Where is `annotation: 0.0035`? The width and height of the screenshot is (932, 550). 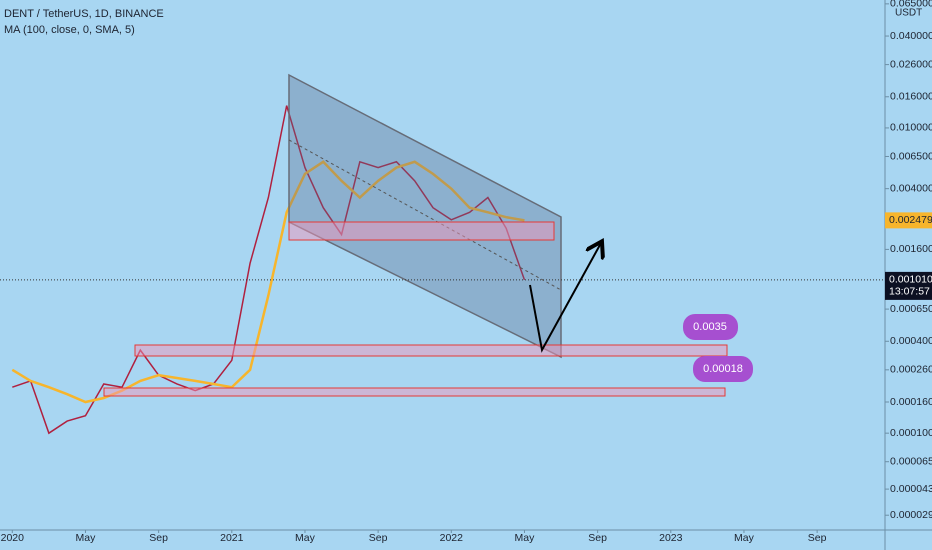 annotation: 0.0035 is located at coordinates (710, 327).